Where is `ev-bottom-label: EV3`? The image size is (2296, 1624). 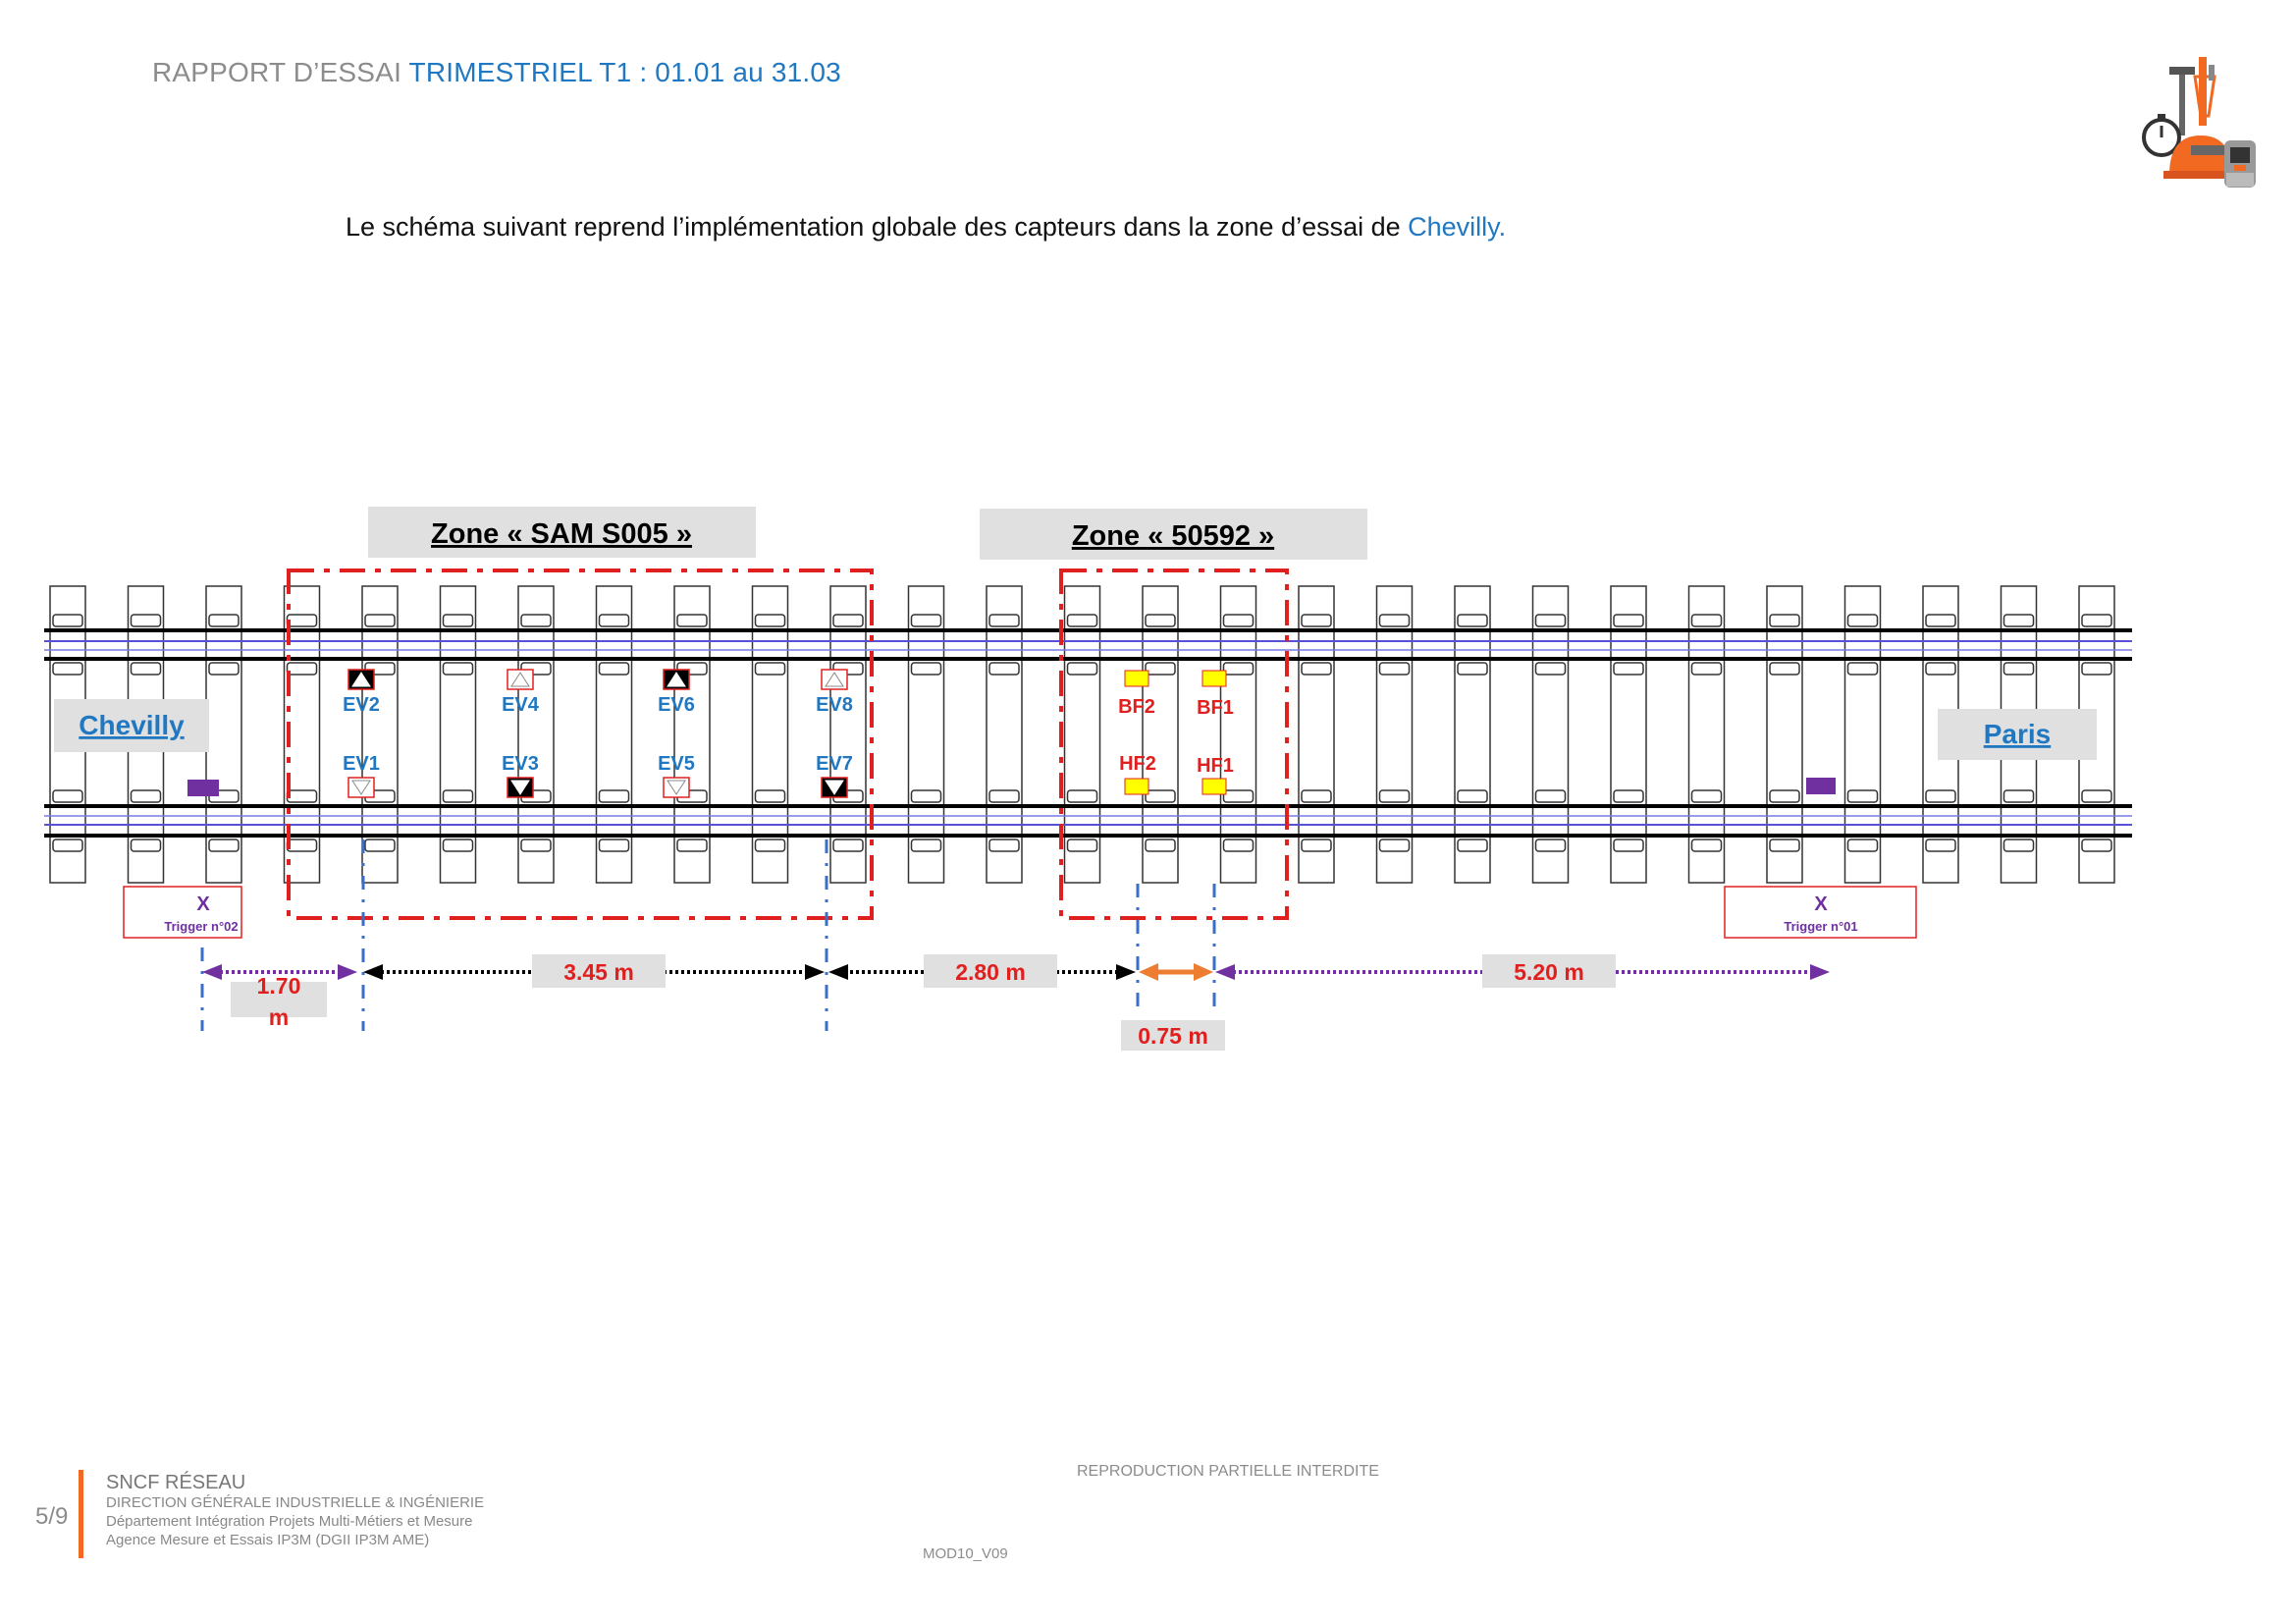 ev-bottom-label: EV3 is located at coordinates (520, 764).